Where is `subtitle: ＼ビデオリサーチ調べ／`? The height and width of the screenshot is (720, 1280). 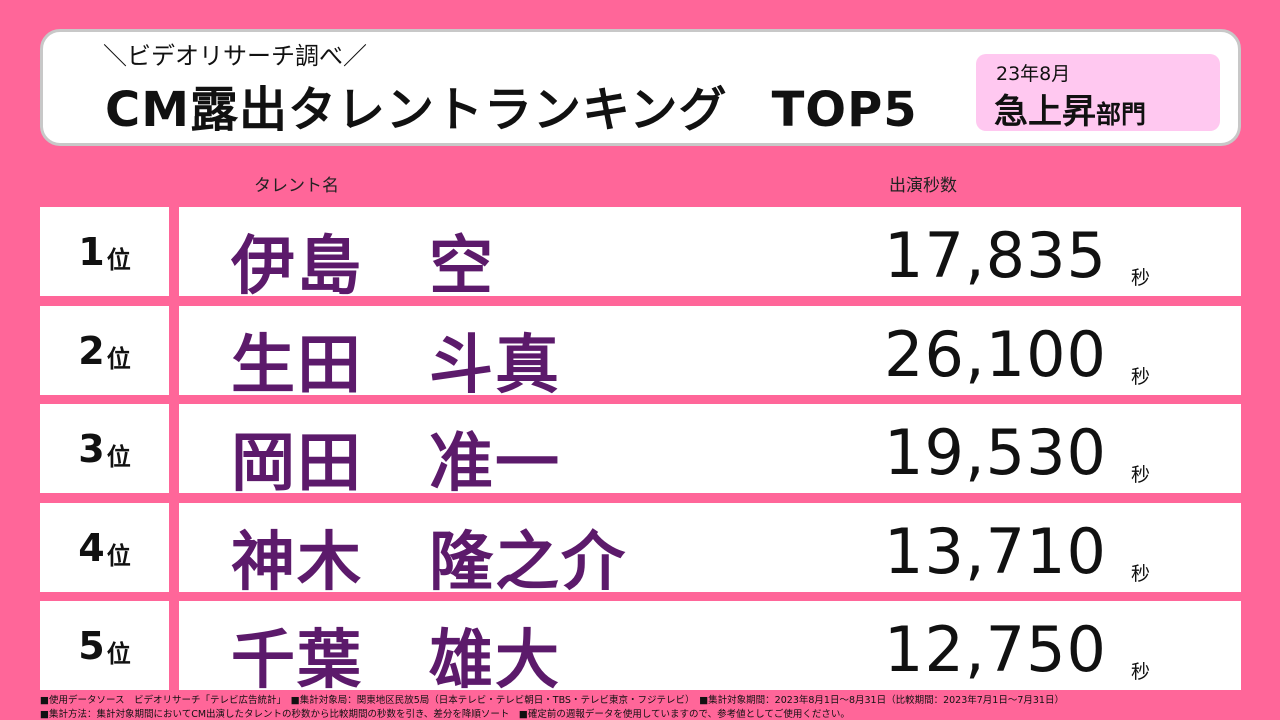
subtitle: ＼ビデオリサーチ調べ／ is located at coordinates (235, 56).